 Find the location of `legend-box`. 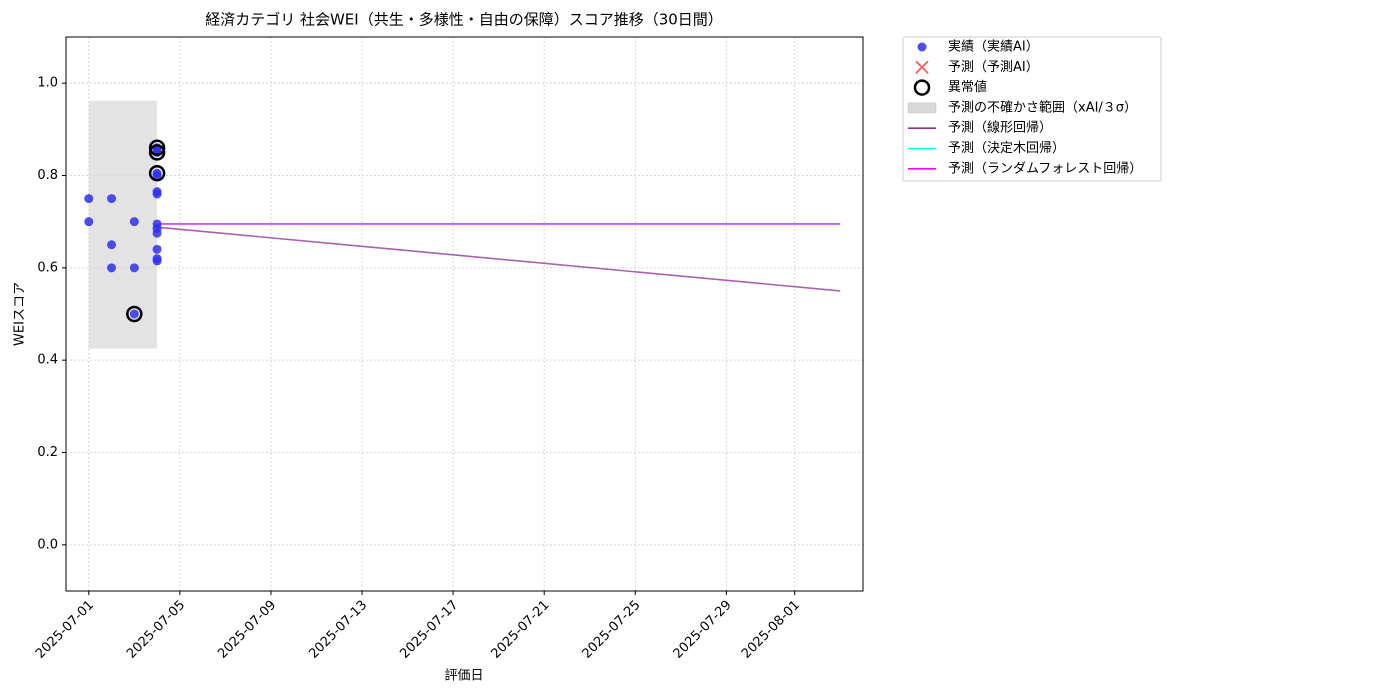

legend-box is located at coordinates (1032, 109).